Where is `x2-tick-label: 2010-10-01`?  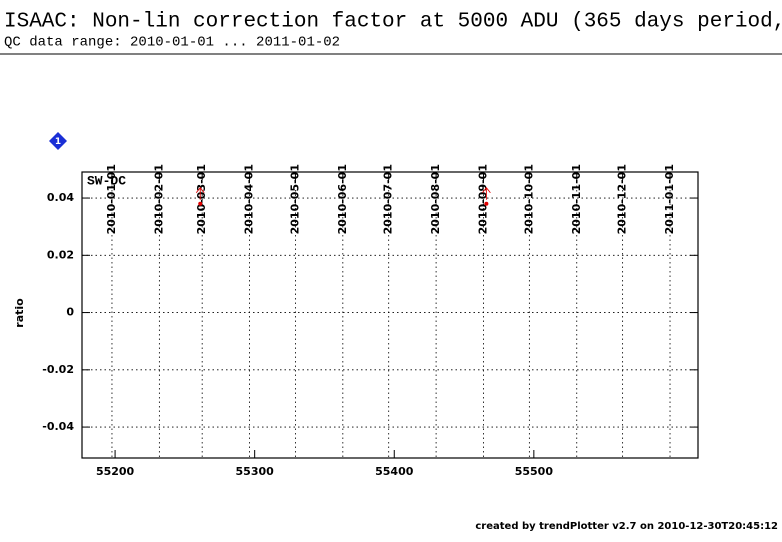 x2-tick-label: 2010-10-01 is located at coordinates (528, 199).